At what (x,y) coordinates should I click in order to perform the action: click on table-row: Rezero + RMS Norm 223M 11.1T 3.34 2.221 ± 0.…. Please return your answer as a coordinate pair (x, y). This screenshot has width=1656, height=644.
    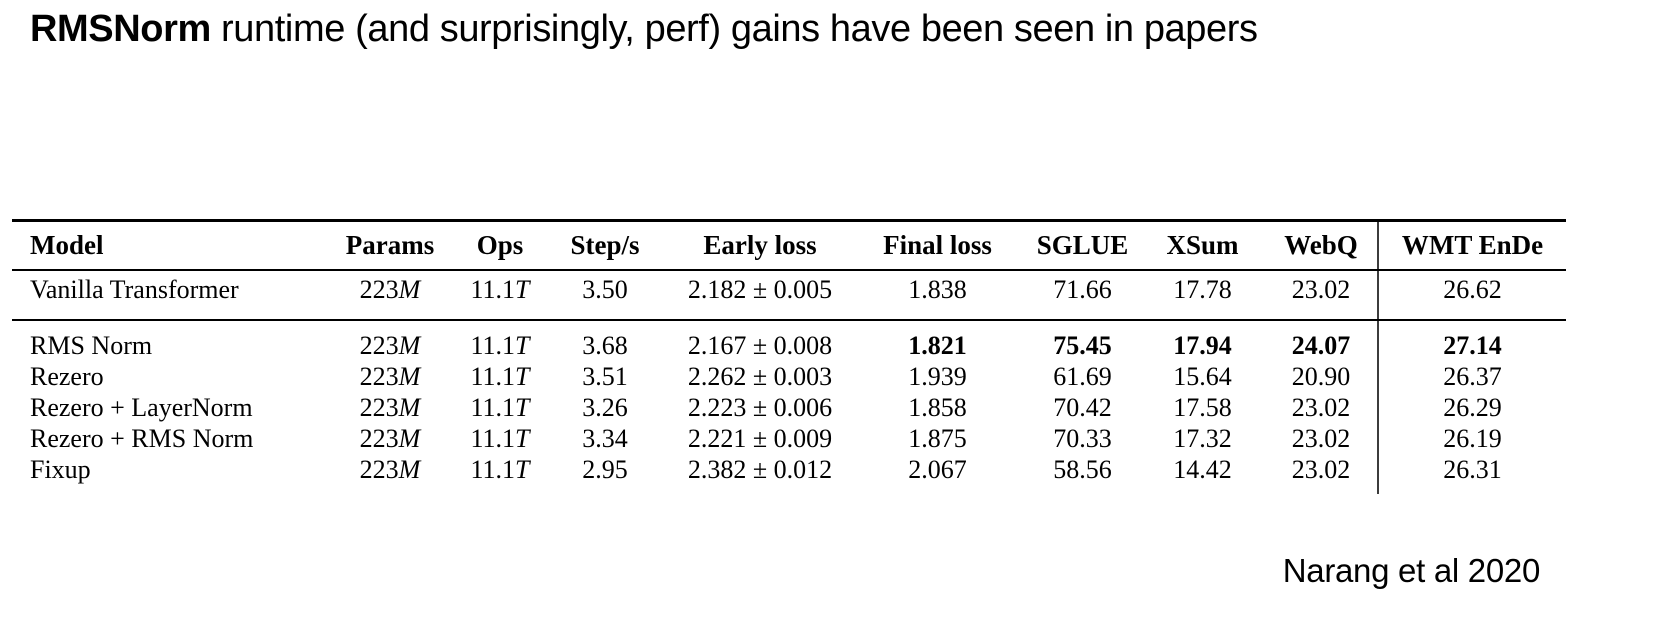
    Looking at the image, I should click on (789, 438).